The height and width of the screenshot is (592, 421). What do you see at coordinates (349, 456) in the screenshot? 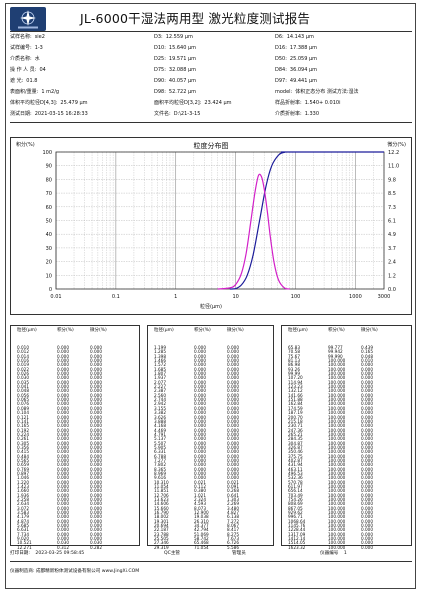
I see `table-row: 375.75 100.000 0.000` at bounding box center [349, 456].